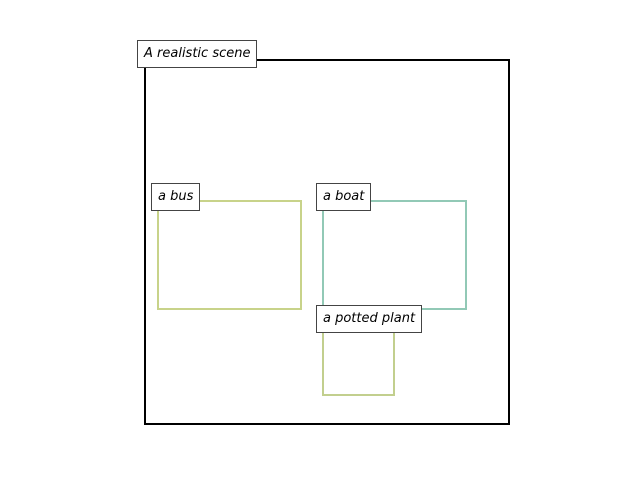  Describe the element at coordinates (197, 54) in the screenshot. I see `scene-title-label: A realistic scene` at that location.